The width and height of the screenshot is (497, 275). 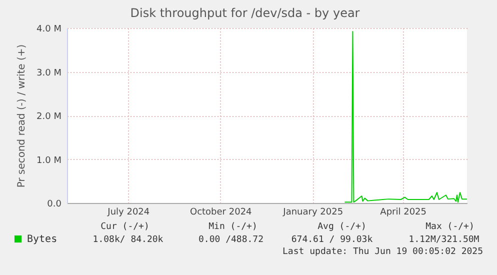 I want to click on text: 1.08k/ 84.20k, so click(x=128, y=240).